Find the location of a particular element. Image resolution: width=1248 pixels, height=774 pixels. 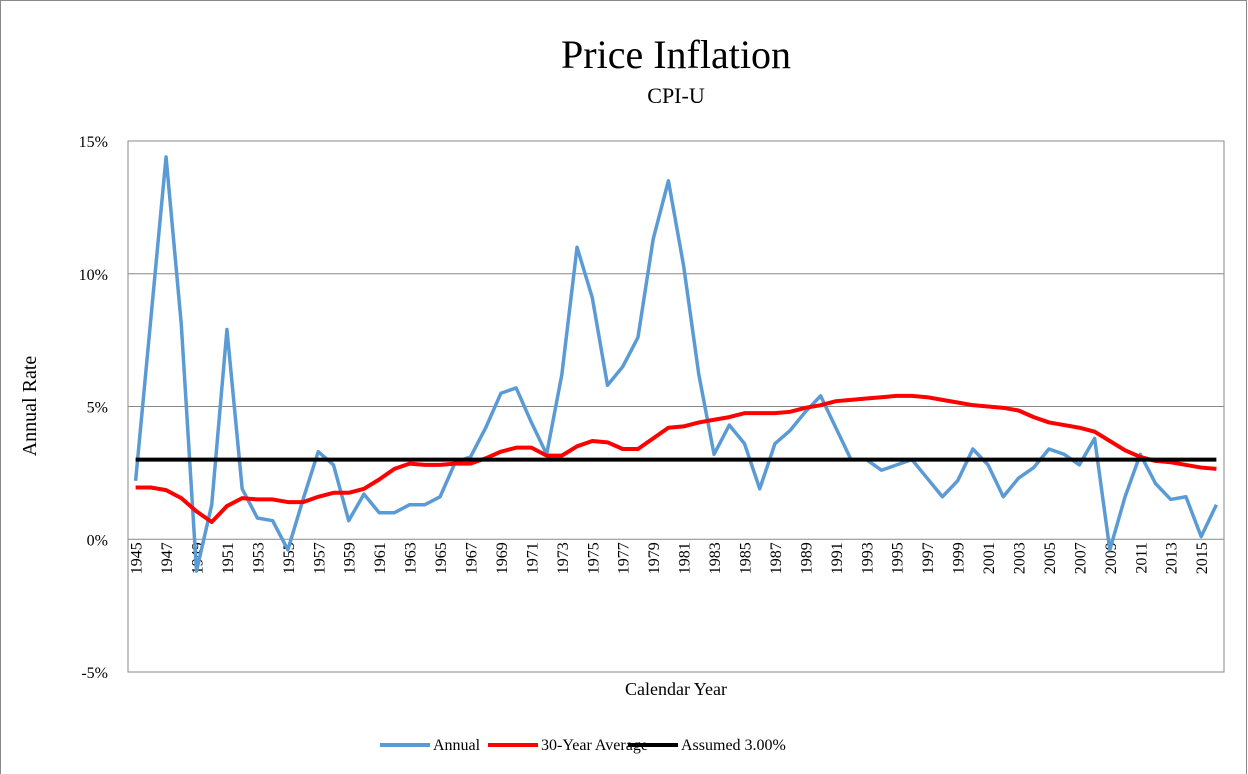

x-tick-label: 1969 is located at coordinates (502, 558).